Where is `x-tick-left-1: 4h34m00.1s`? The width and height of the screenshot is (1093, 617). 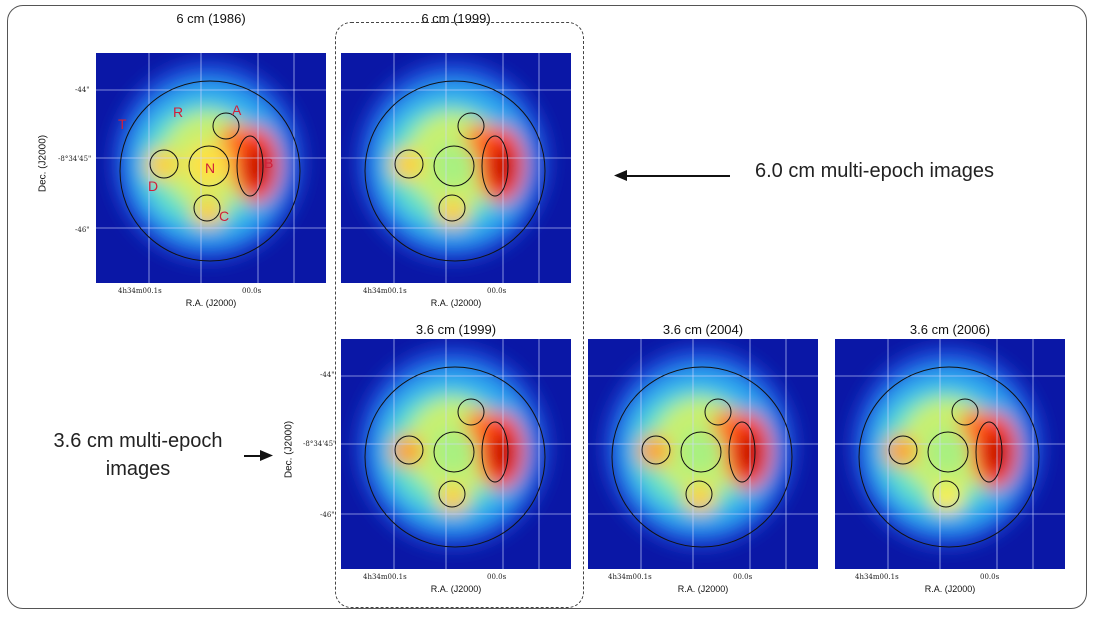 x-tick-left-1: 4h34m00.1s is located at coordinates (140, 291).